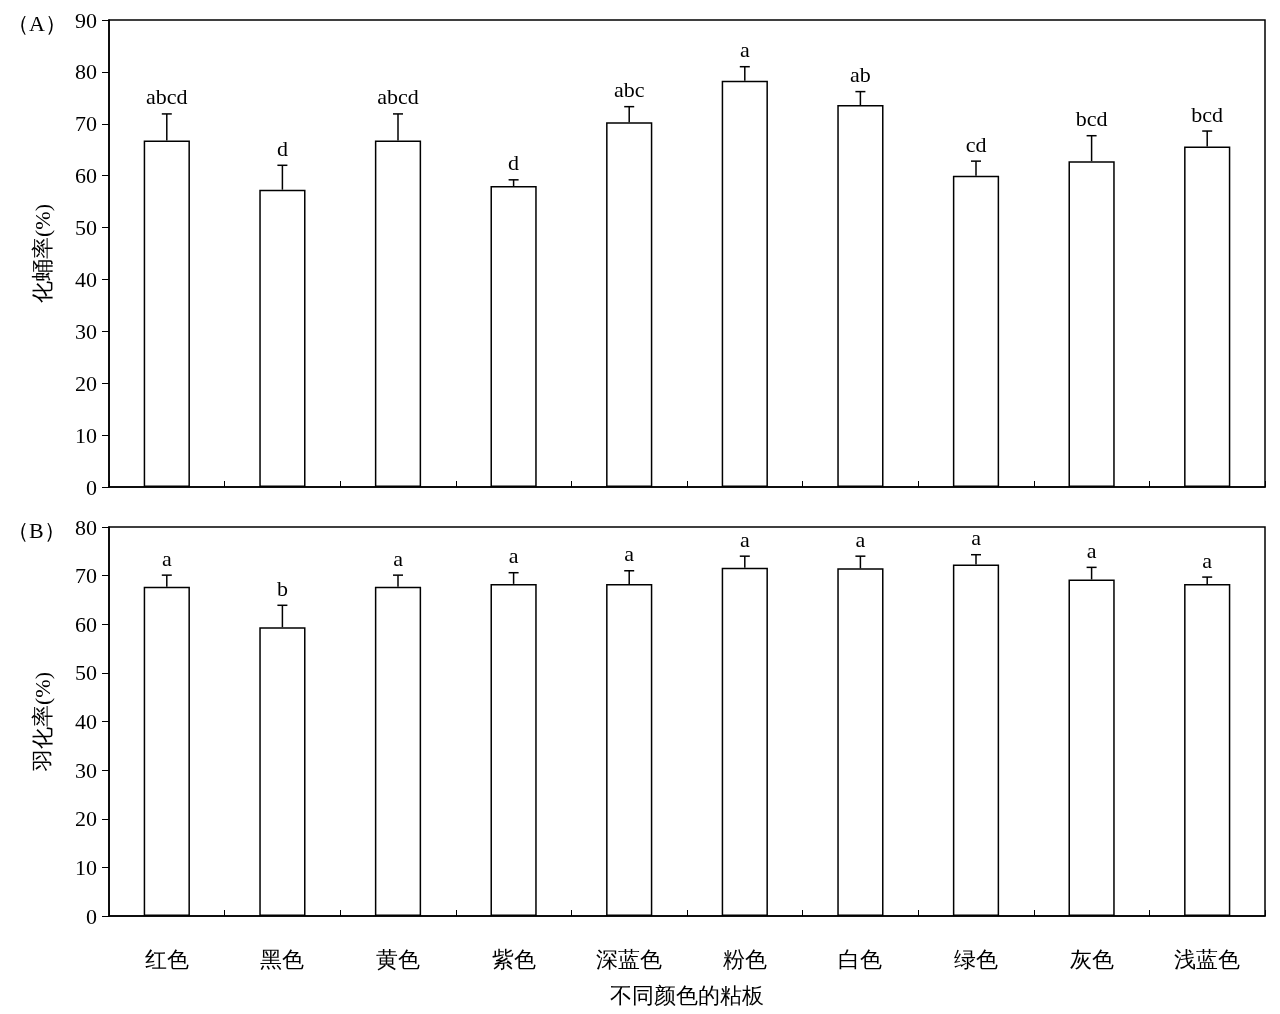  Describe the element at coordinates (687, 995) in the screenshot. I see `x-axis-title: 不同颜色的粘板` at that location.